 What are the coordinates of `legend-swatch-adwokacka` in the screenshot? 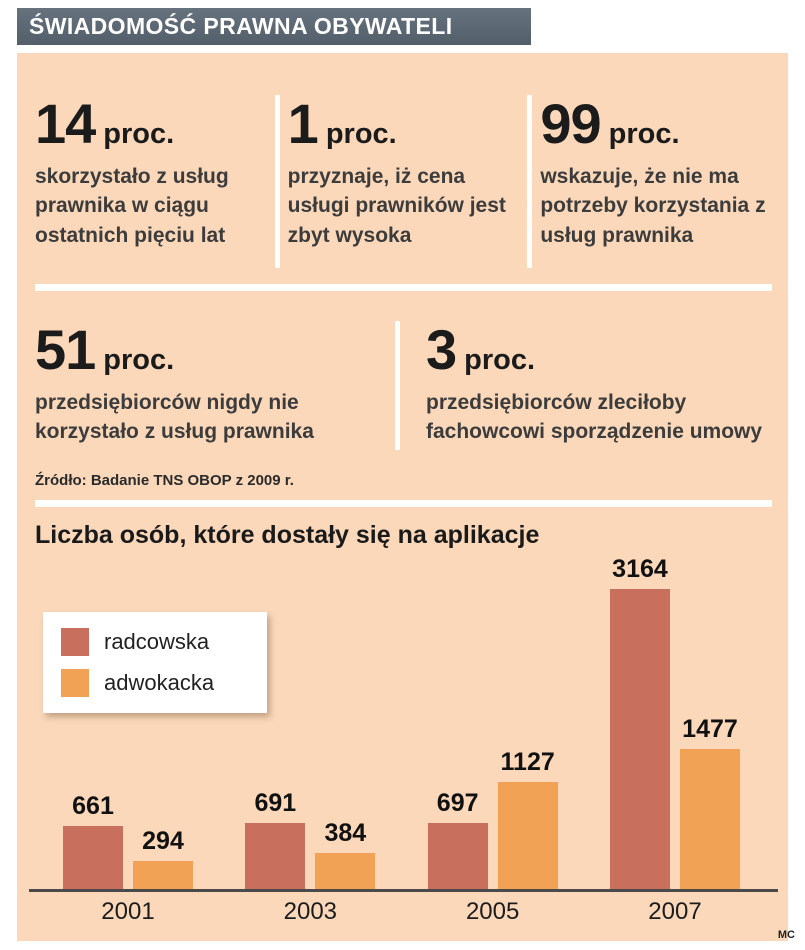 It's located at (75, 683).